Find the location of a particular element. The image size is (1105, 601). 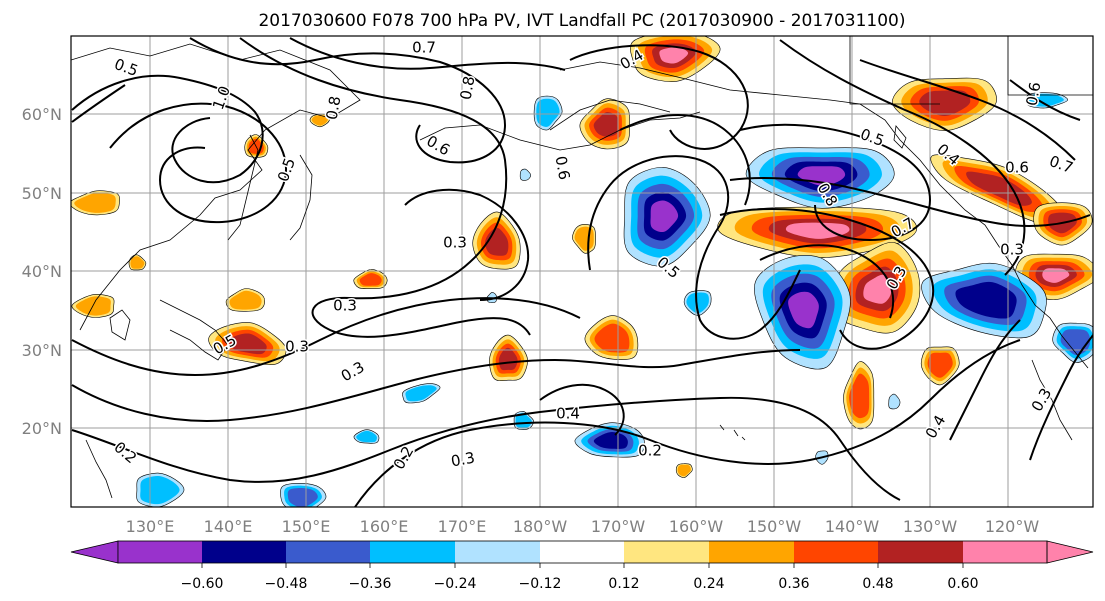

colorbar-frame is located at coordinates (582, 552).